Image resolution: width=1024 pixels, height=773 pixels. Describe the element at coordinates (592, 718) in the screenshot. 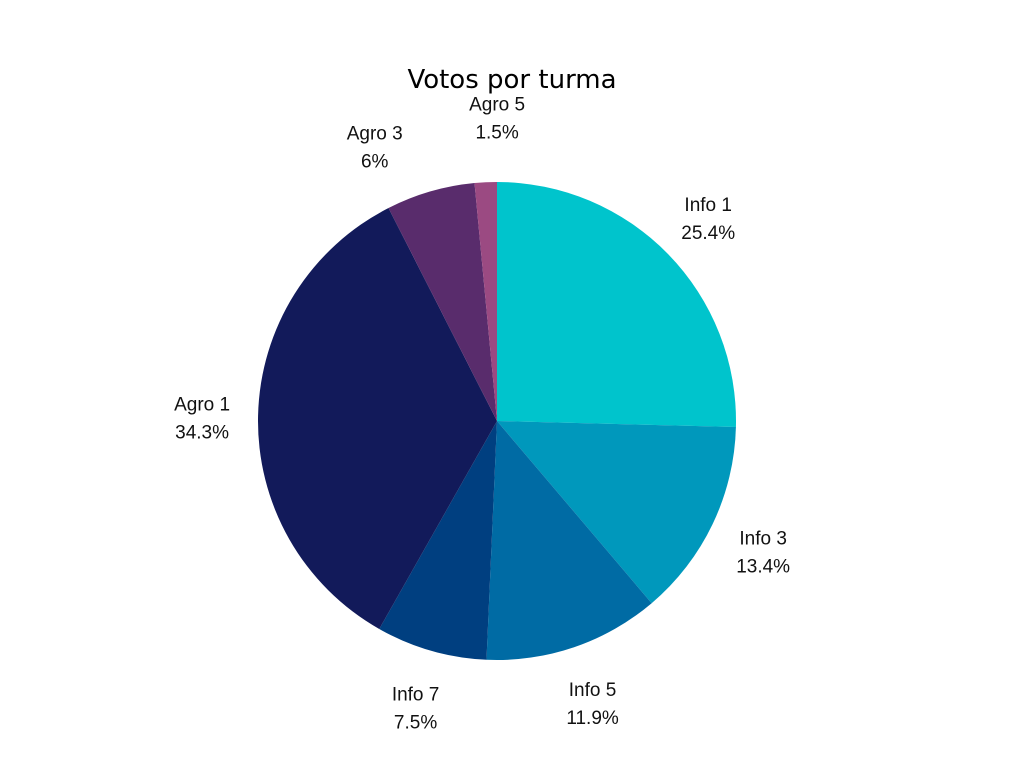

I see `slice-value-label: 11.9%` at that location.